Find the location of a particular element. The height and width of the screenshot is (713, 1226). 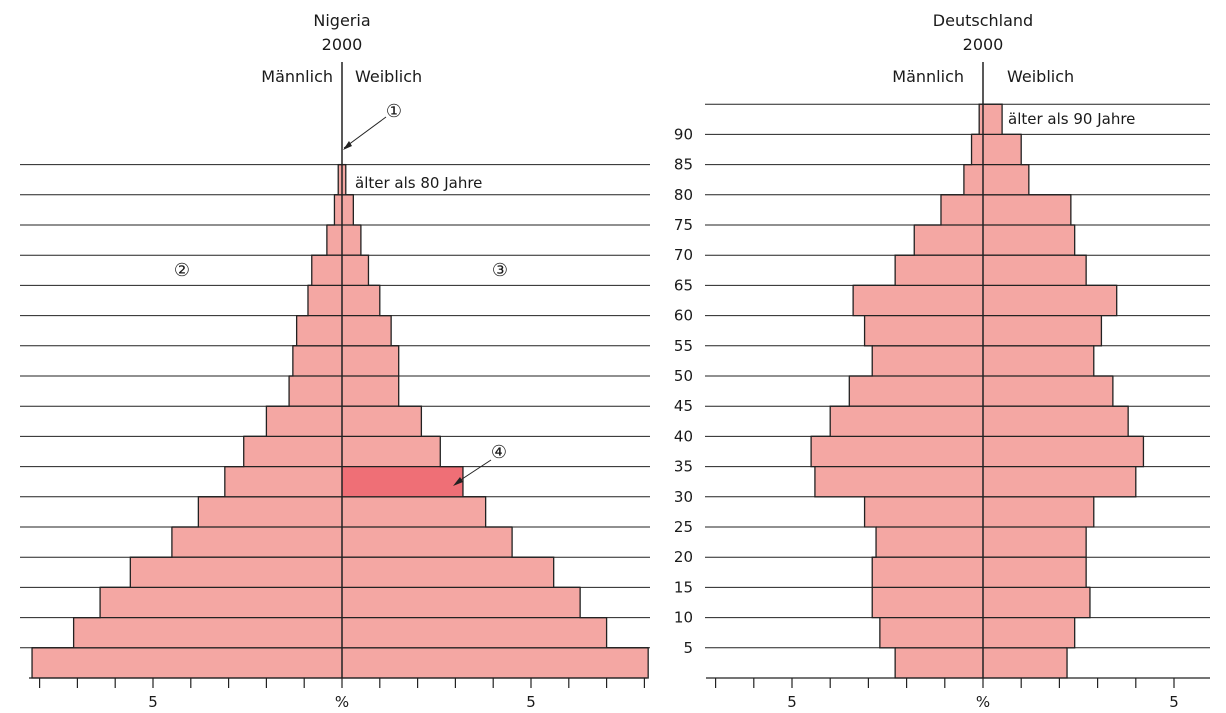

marker-4-arrowhead is located at coordinates (458, 481).